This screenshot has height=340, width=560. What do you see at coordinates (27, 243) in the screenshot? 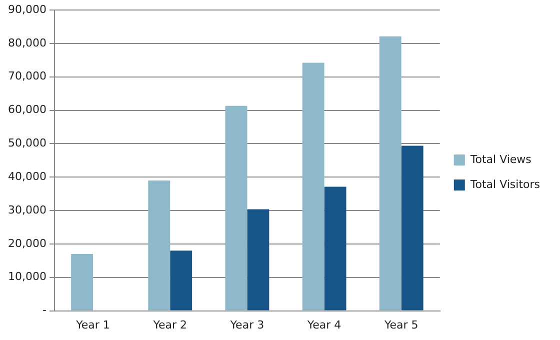
I see `y-tick-label: 20,000` at bounding box center [27, 243].